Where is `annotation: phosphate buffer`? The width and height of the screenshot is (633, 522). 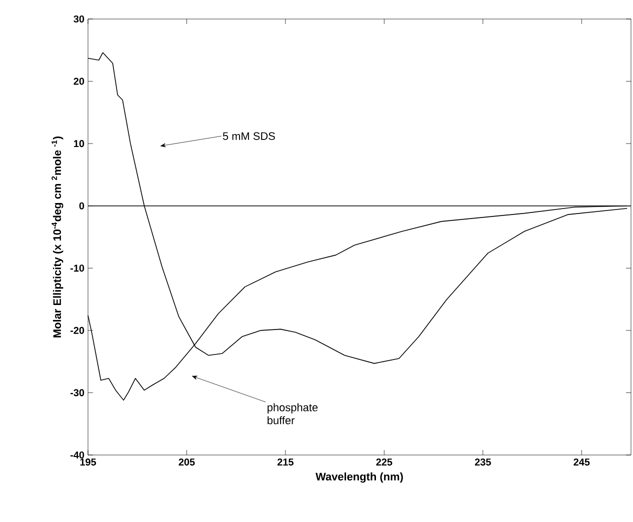 annotation: phosphate buffer is located at coordinates (293, 413).